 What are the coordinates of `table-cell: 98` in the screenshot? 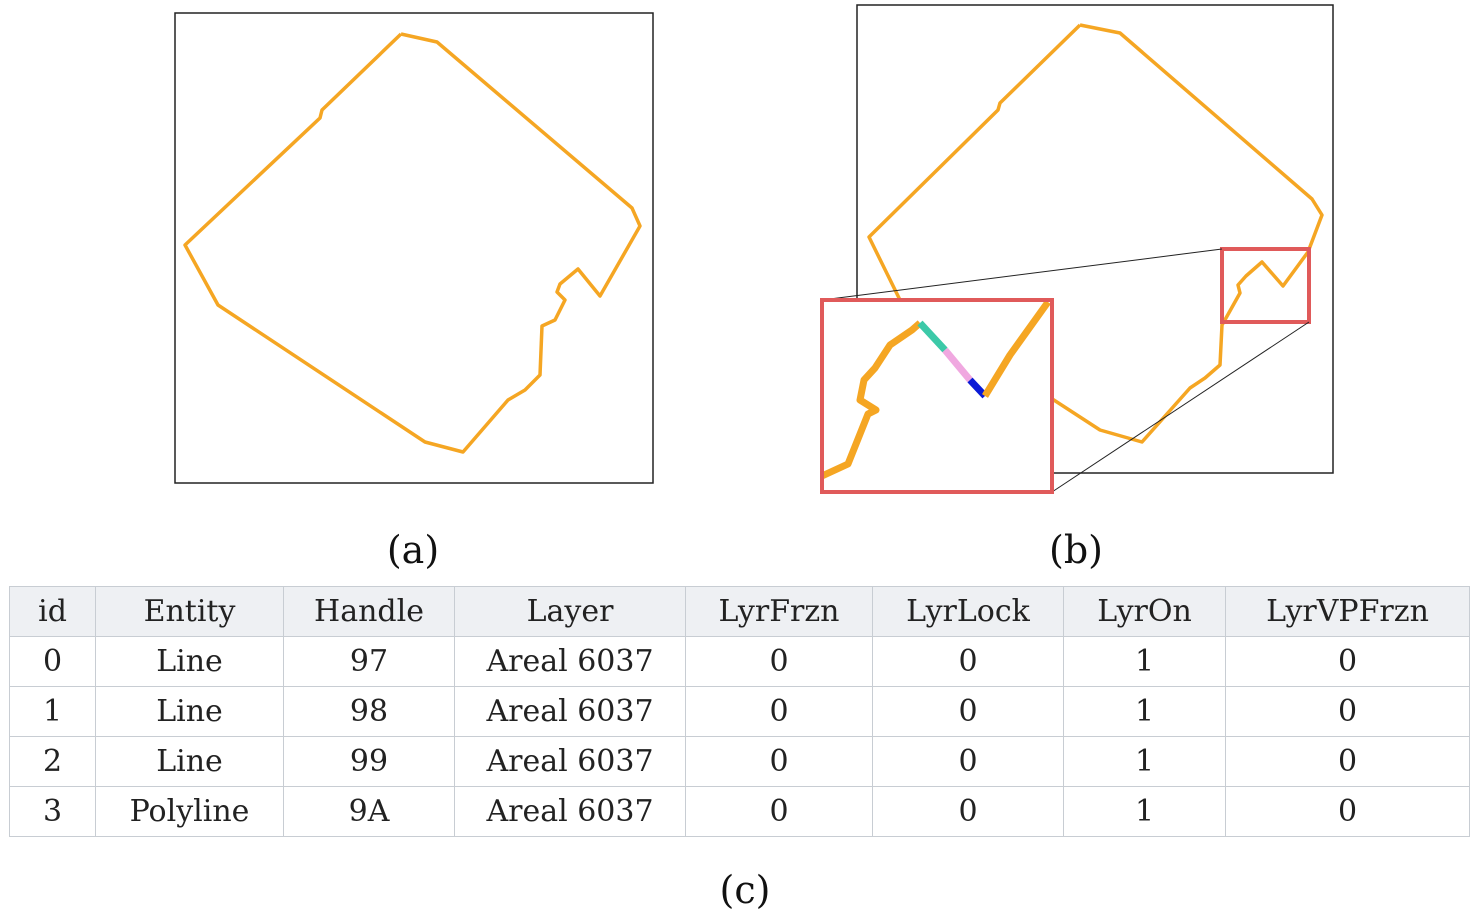 It's located at (369, 711).